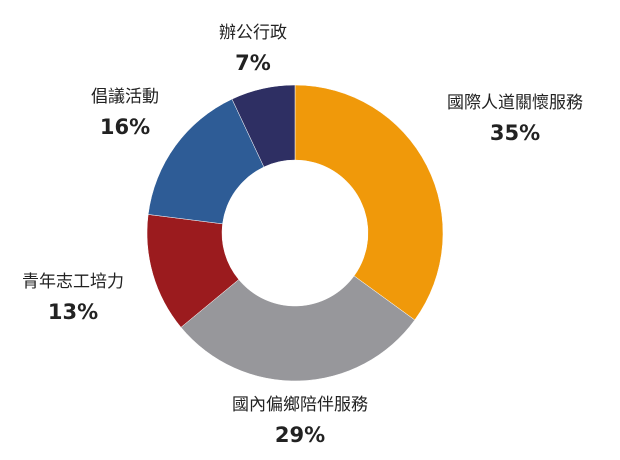 This screenshot has width=620, height=460. What do you see at coordinates (73, 312) in the screenshot?
I see `slice-value-label: 13%` at bounding box center [73, 312].